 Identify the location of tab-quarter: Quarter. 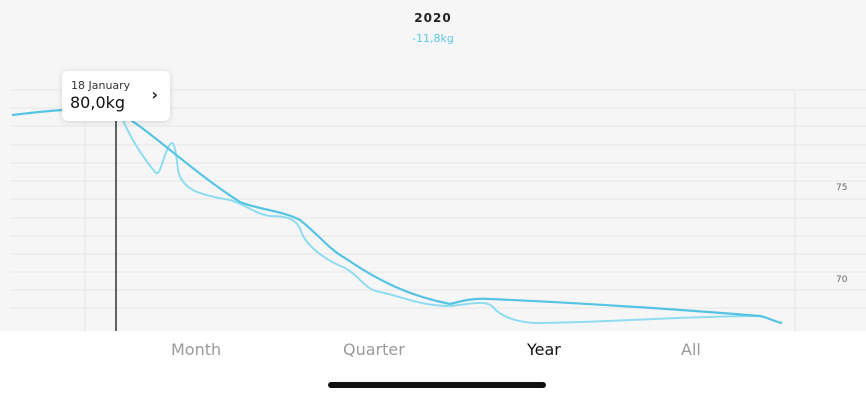
(374, 349).